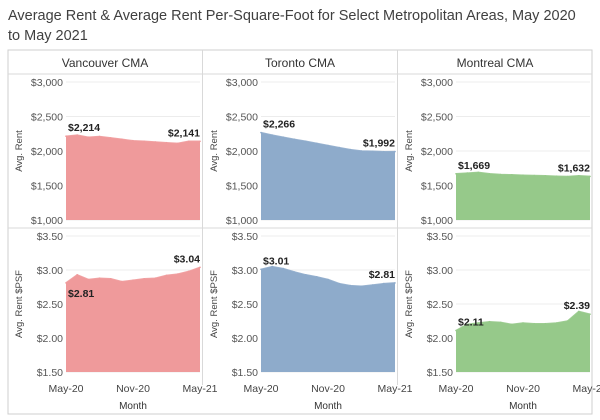 This screenshot has width=600, height=420. I want to click on data-label-last: $1,632, so click(574, 168).